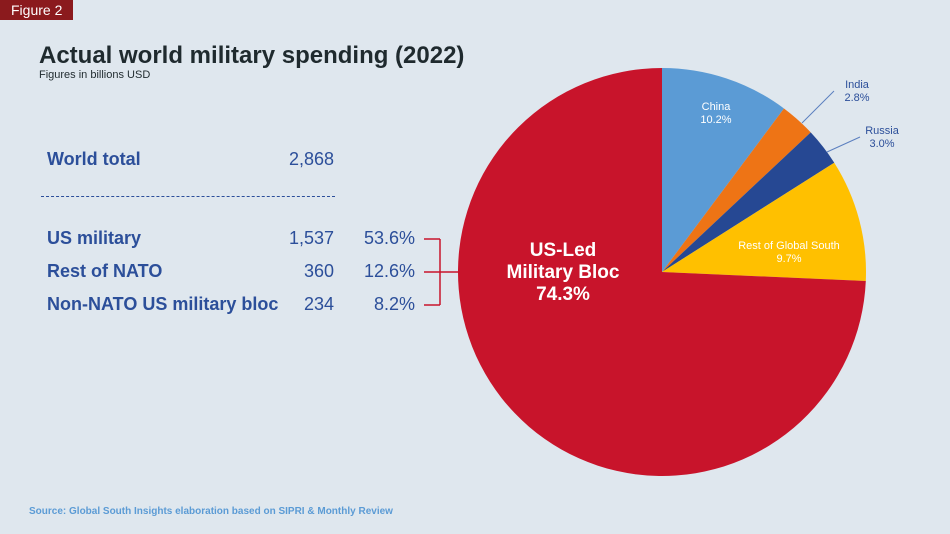 The image size is (950, 534). What do you see at coordinates (882, 131) in the screenshot?
I see `slice-label-russia: Russia` at bounding box center [882, 131].